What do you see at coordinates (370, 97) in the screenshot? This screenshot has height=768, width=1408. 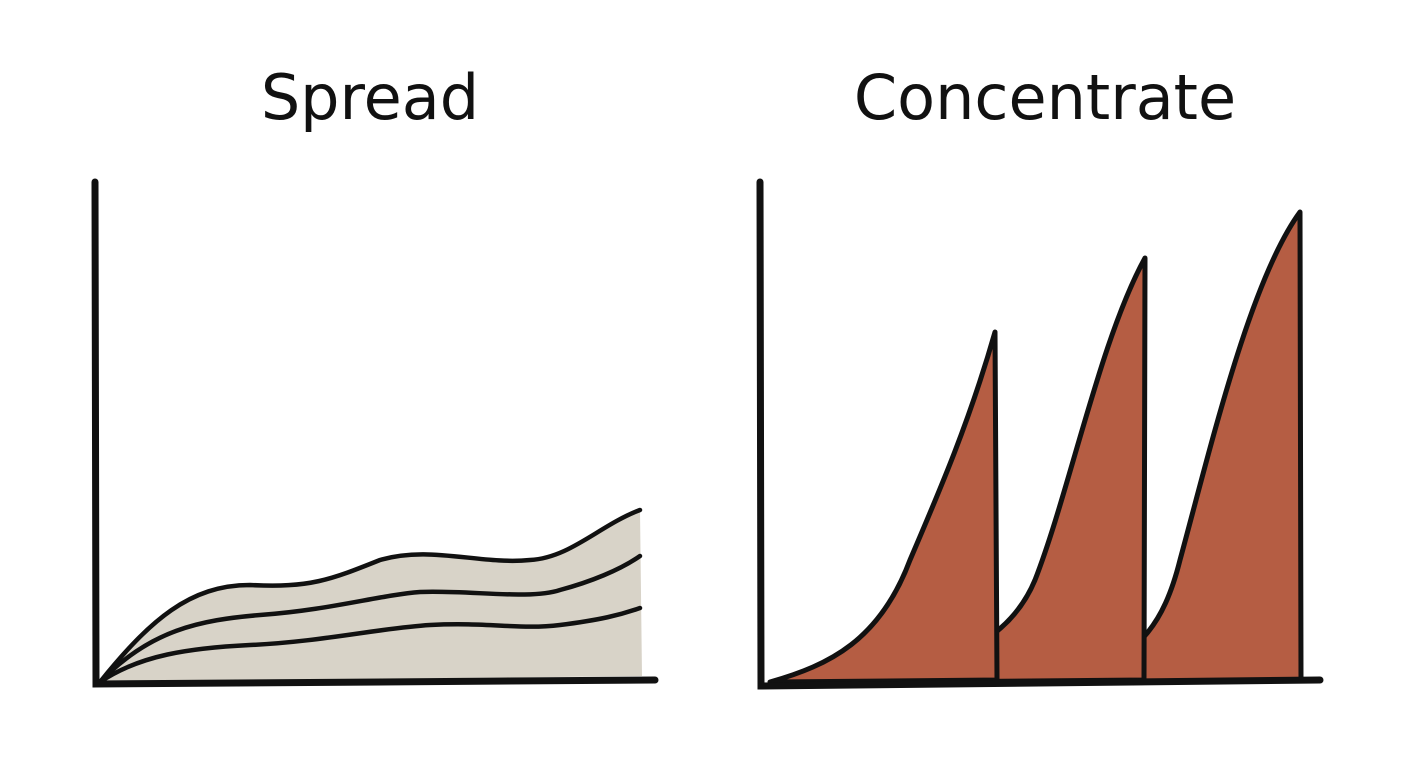 I see `panel-title: Spread` at bounding box center [370, 97].